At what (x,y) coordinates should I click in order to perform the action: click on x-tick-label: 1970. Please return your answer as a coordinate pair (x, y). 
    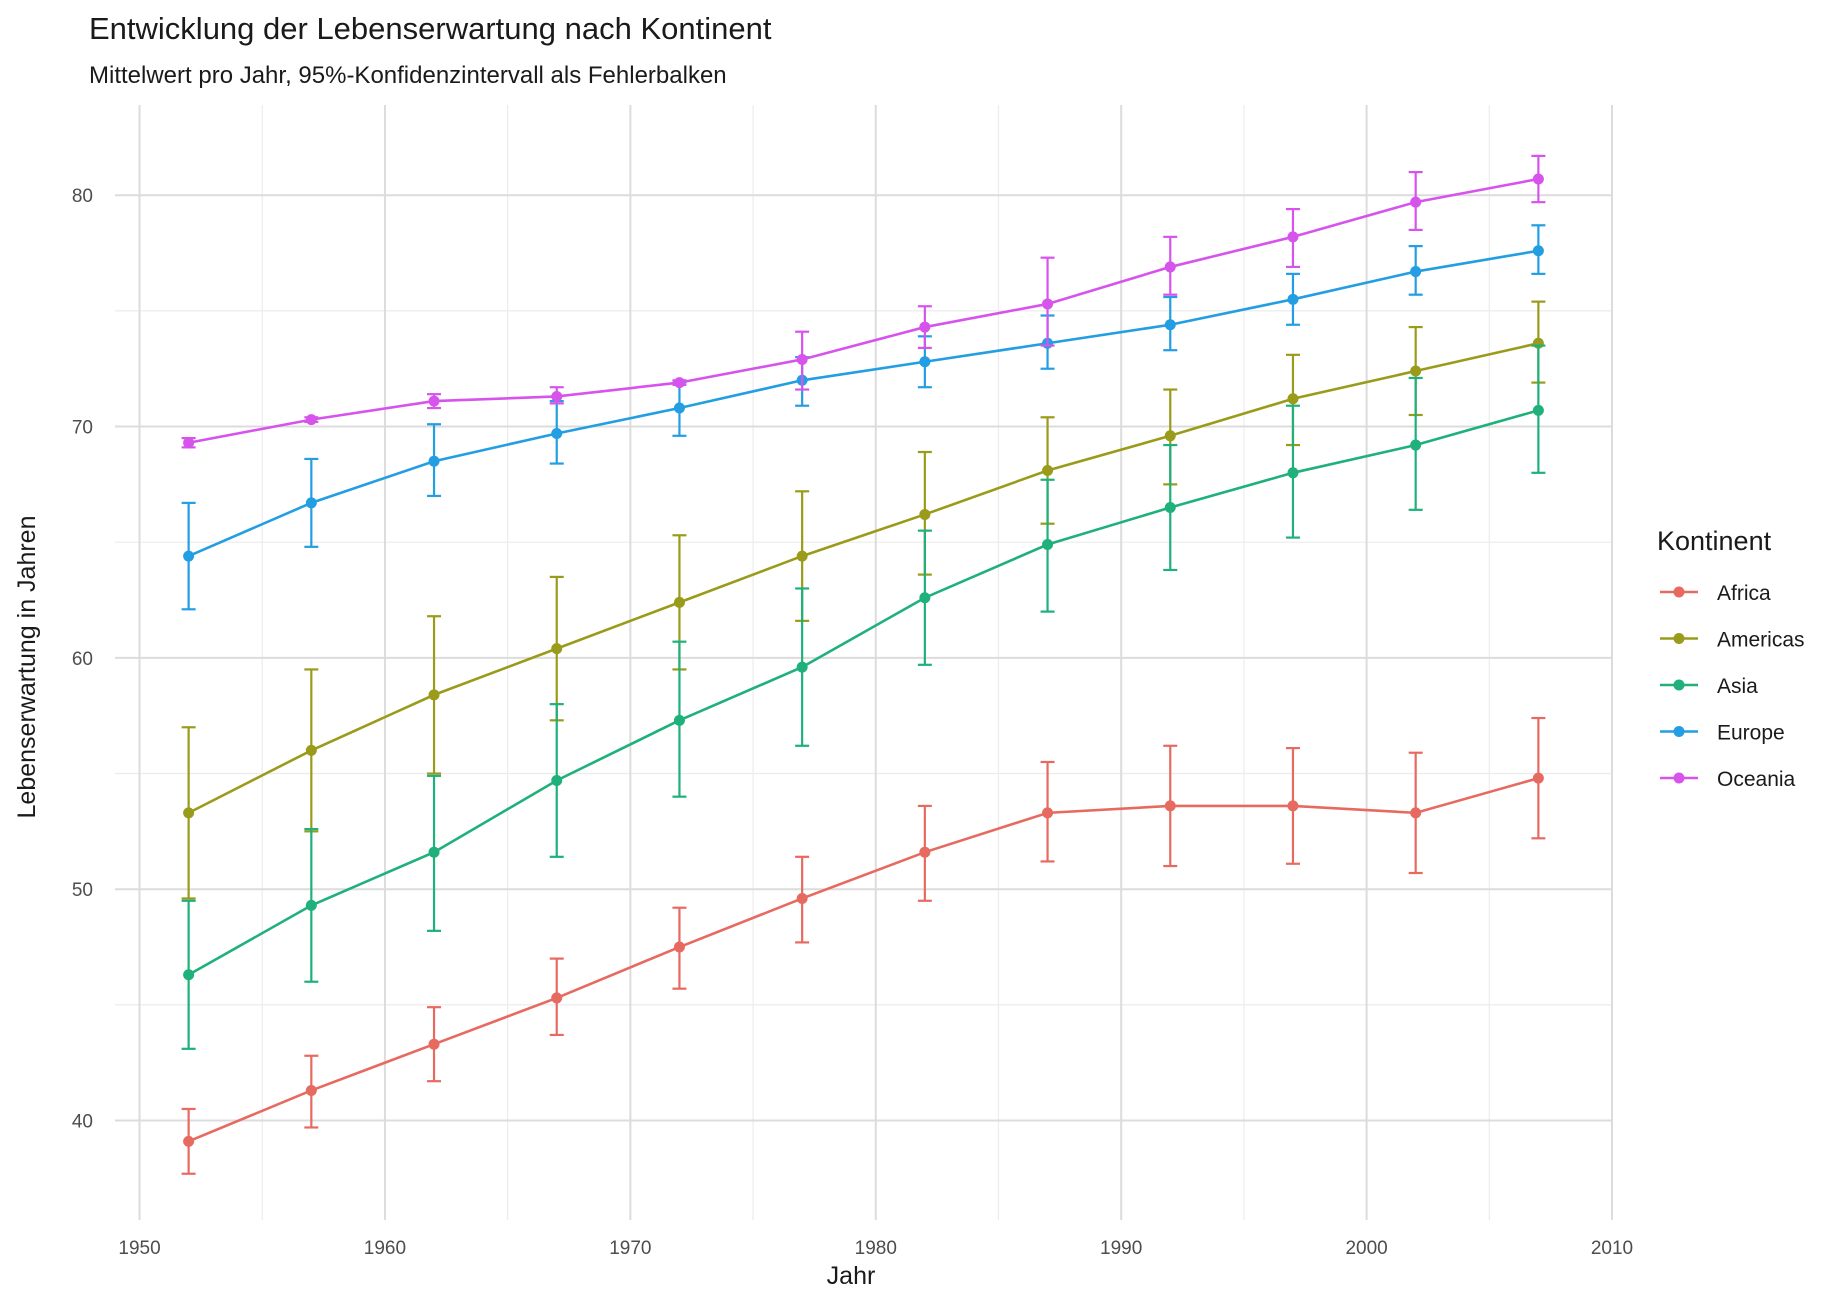
    Looking at the image, I should click on (630, 1248).